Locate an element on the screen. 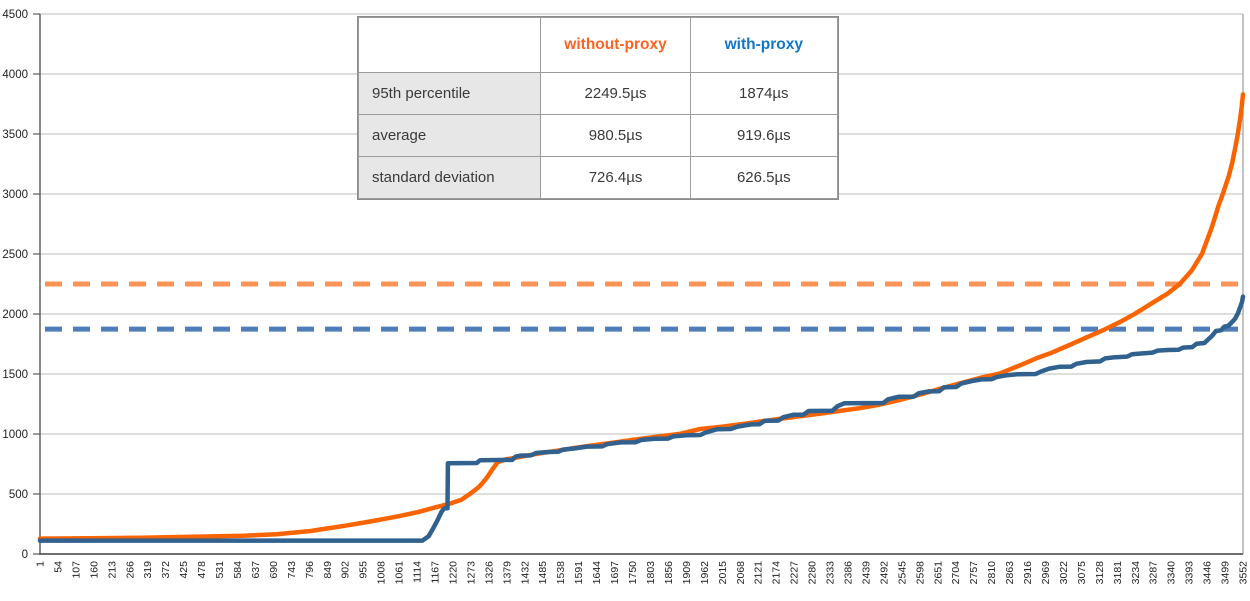  svg-text: 107 is located at coordinates (76, 570).